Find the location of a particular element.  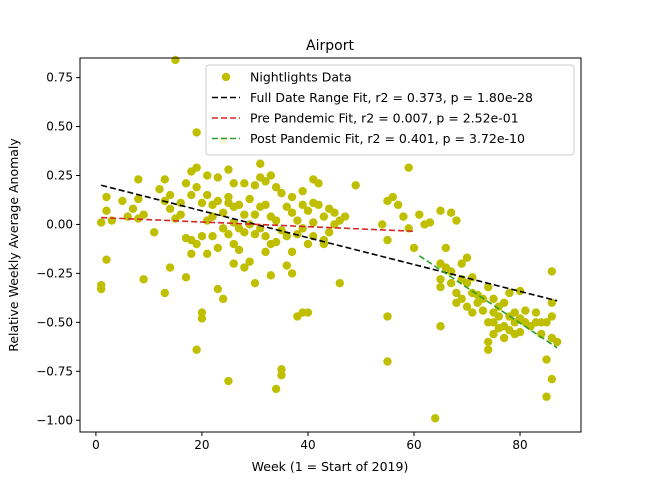

legend-label: Nightlights Data is located at coordinates (301, 77).